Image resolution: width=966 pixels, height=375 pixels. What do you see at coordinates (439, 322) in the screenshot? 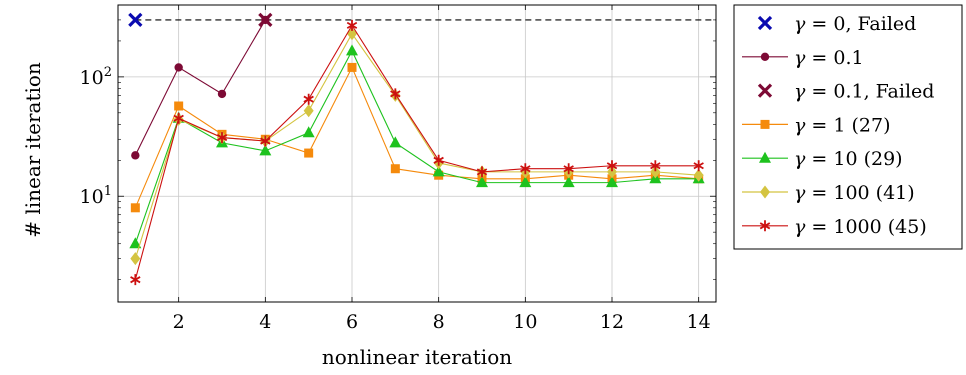
I see `x-tick-label: 8` at bounding box center [439, 322].